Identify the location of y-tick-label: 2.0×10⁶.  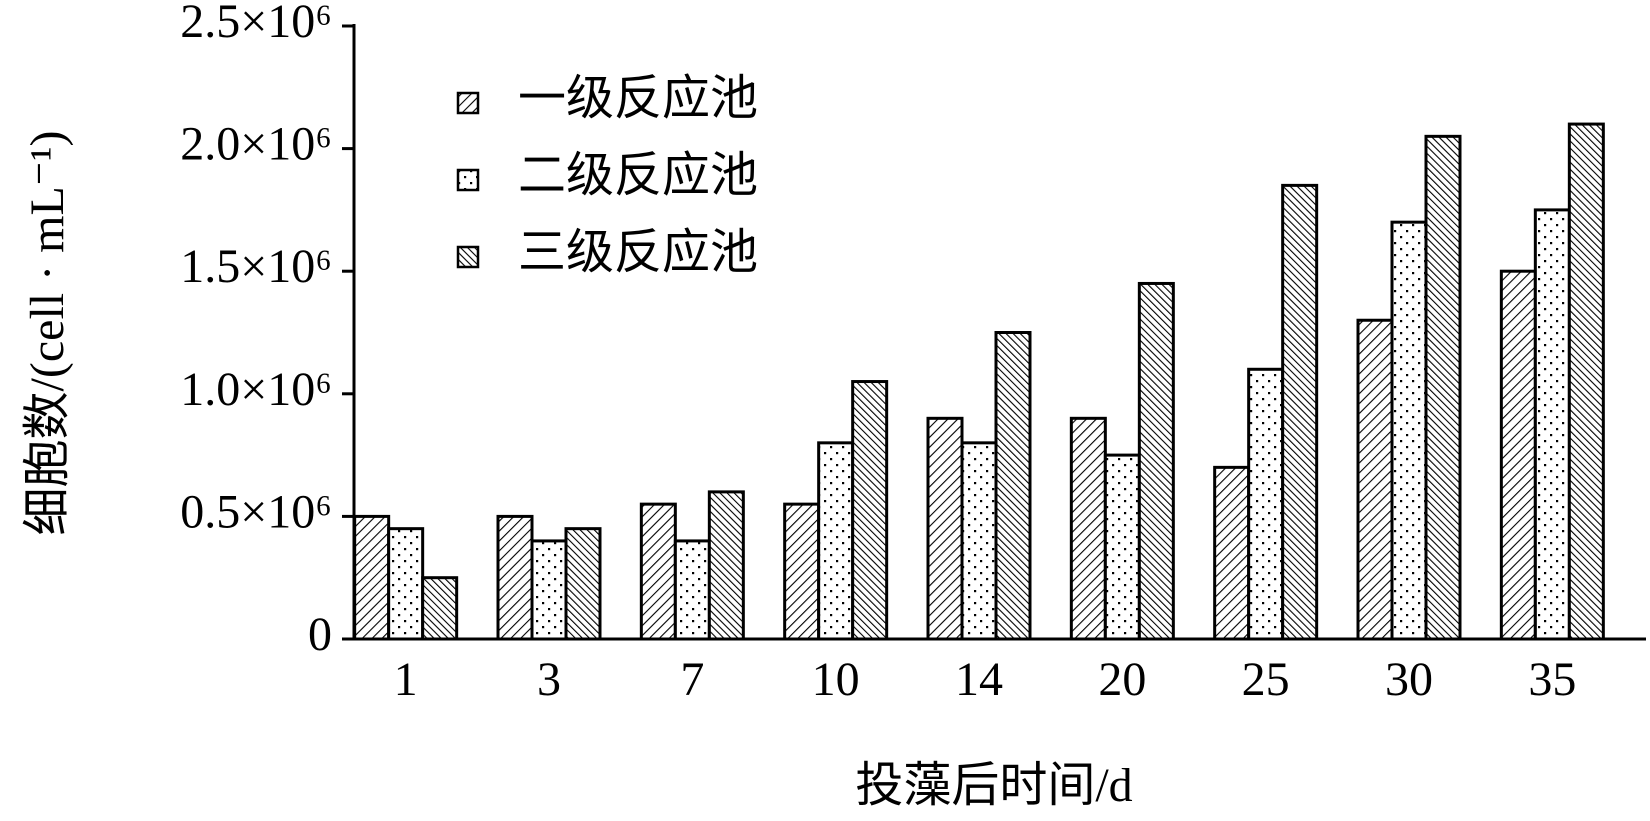
(256, 144).